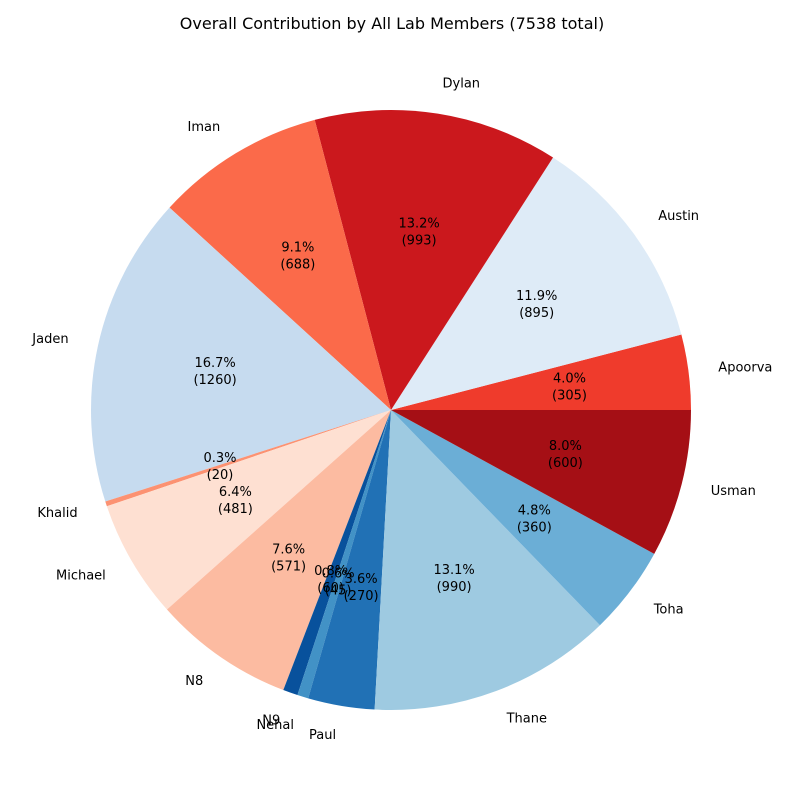 The width and height of the screenshot is (800, 800). What do you see at coordinates (534, 511) in the screenshot?
I see `slice-percent-toha: 4.8%` at bounding box center [534, 511].